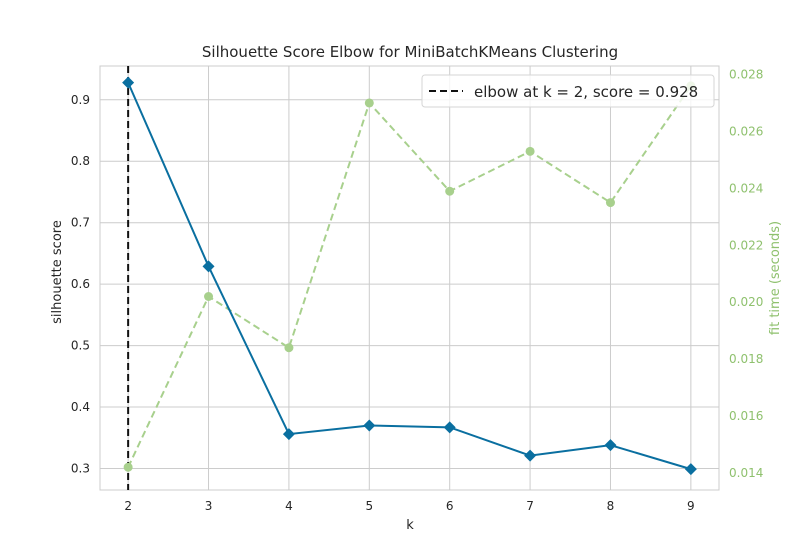 The width and height of the screenshot is (800, 550). What do you see at coordinates (746, 75) in the screenshot?
I see `y2-tick-label: 0.028` at bounding box center [746, 75].